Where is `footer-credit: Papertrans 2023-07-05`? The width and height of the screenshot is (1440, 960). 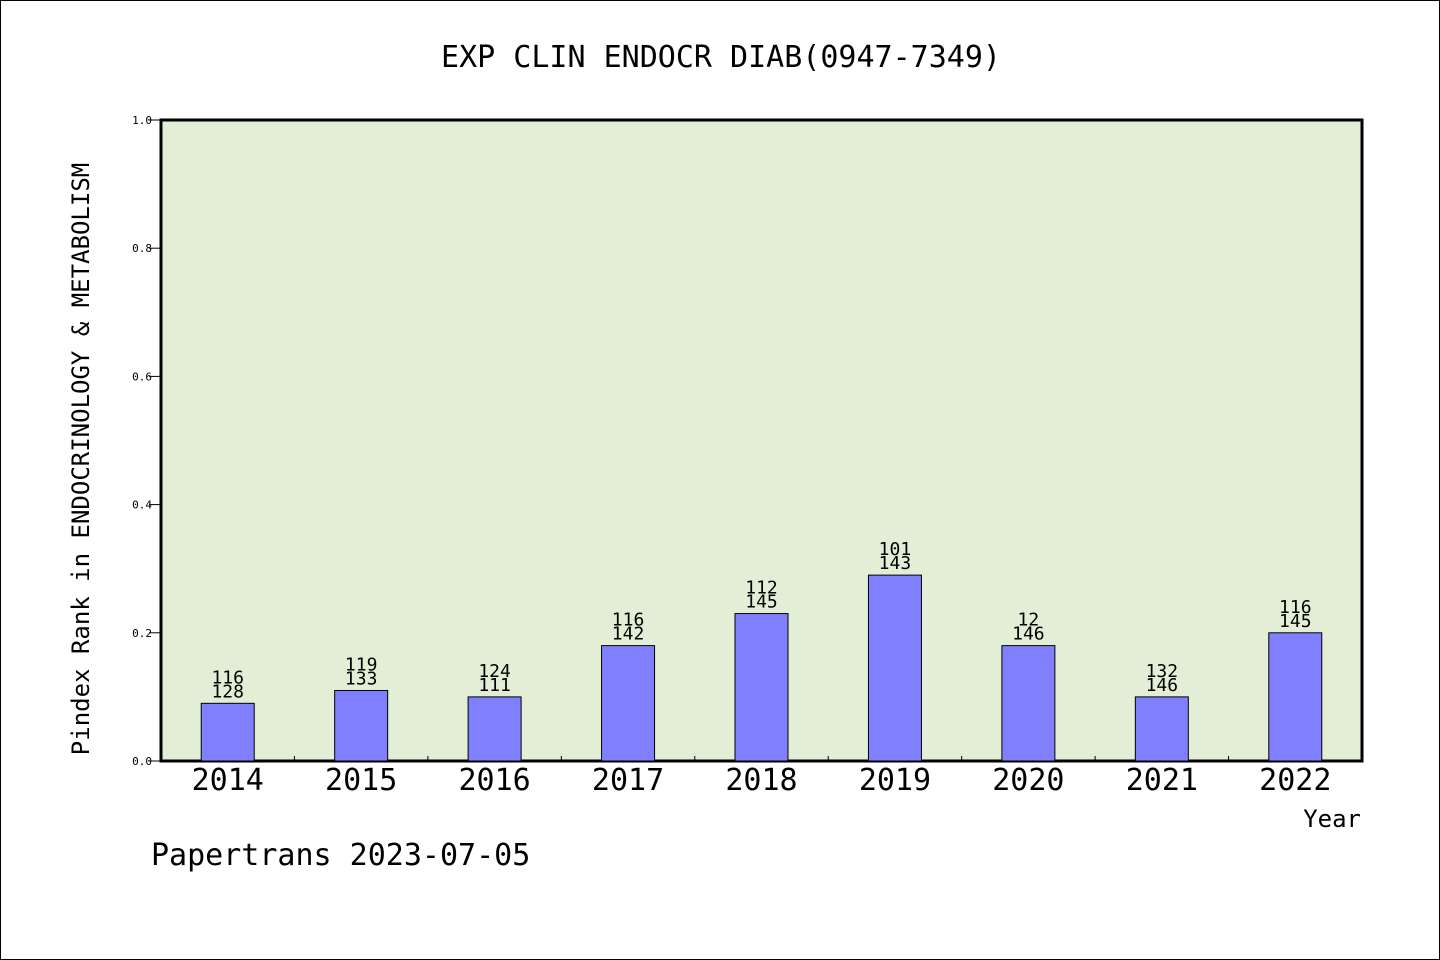 footer-credit: Papertrans 2023-07-05 is located at coordinates (340, 855).